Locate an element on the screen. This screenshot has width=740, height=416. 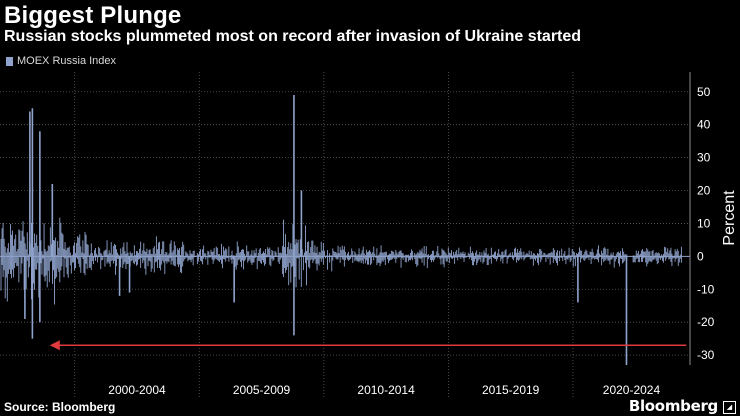
x-period-label: 2020-2024 is located at coordinates (632, 390).